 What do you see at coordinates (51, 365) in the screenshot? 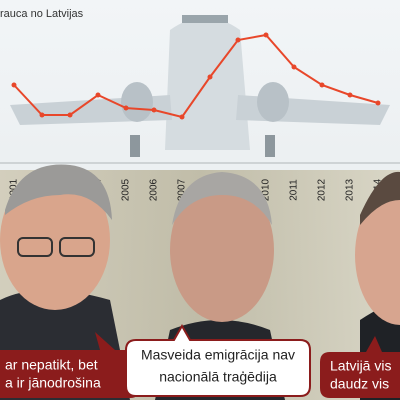
I see `quote-line: ar nepatikt, bet` at bounding box center [51, 365].